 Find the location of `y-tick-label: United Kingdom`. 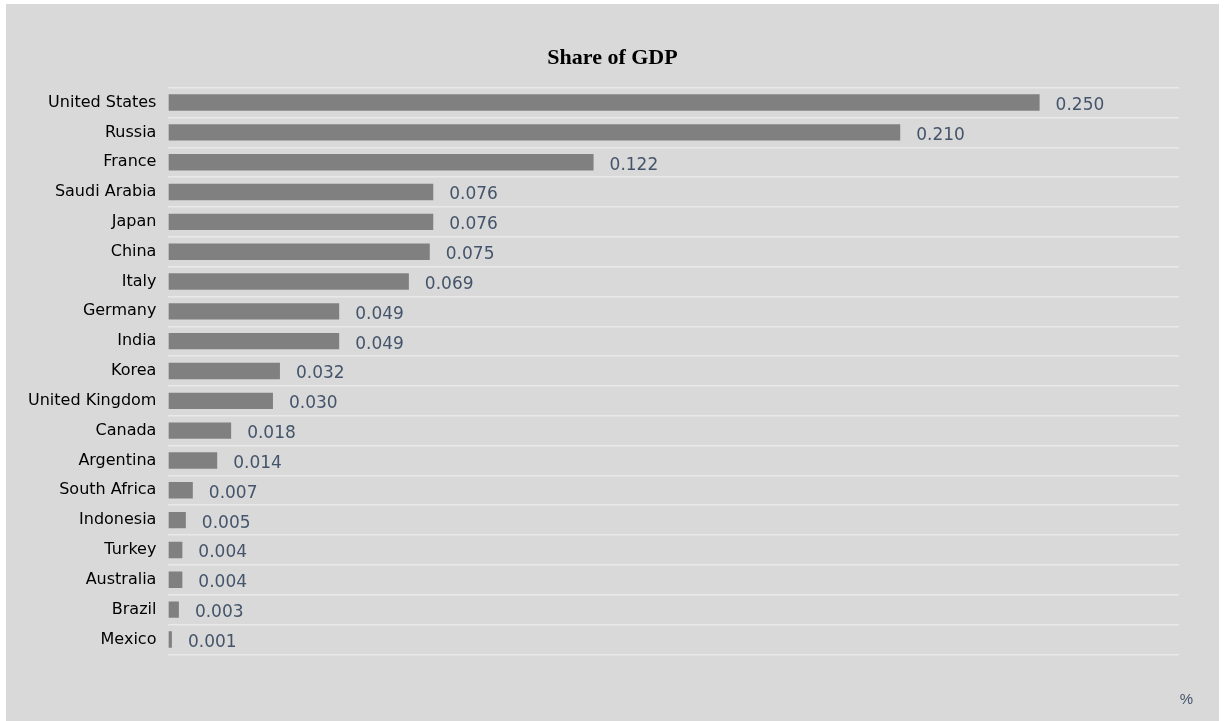

y-tick-label: United Kingdom is located at coordinates (92, 399).